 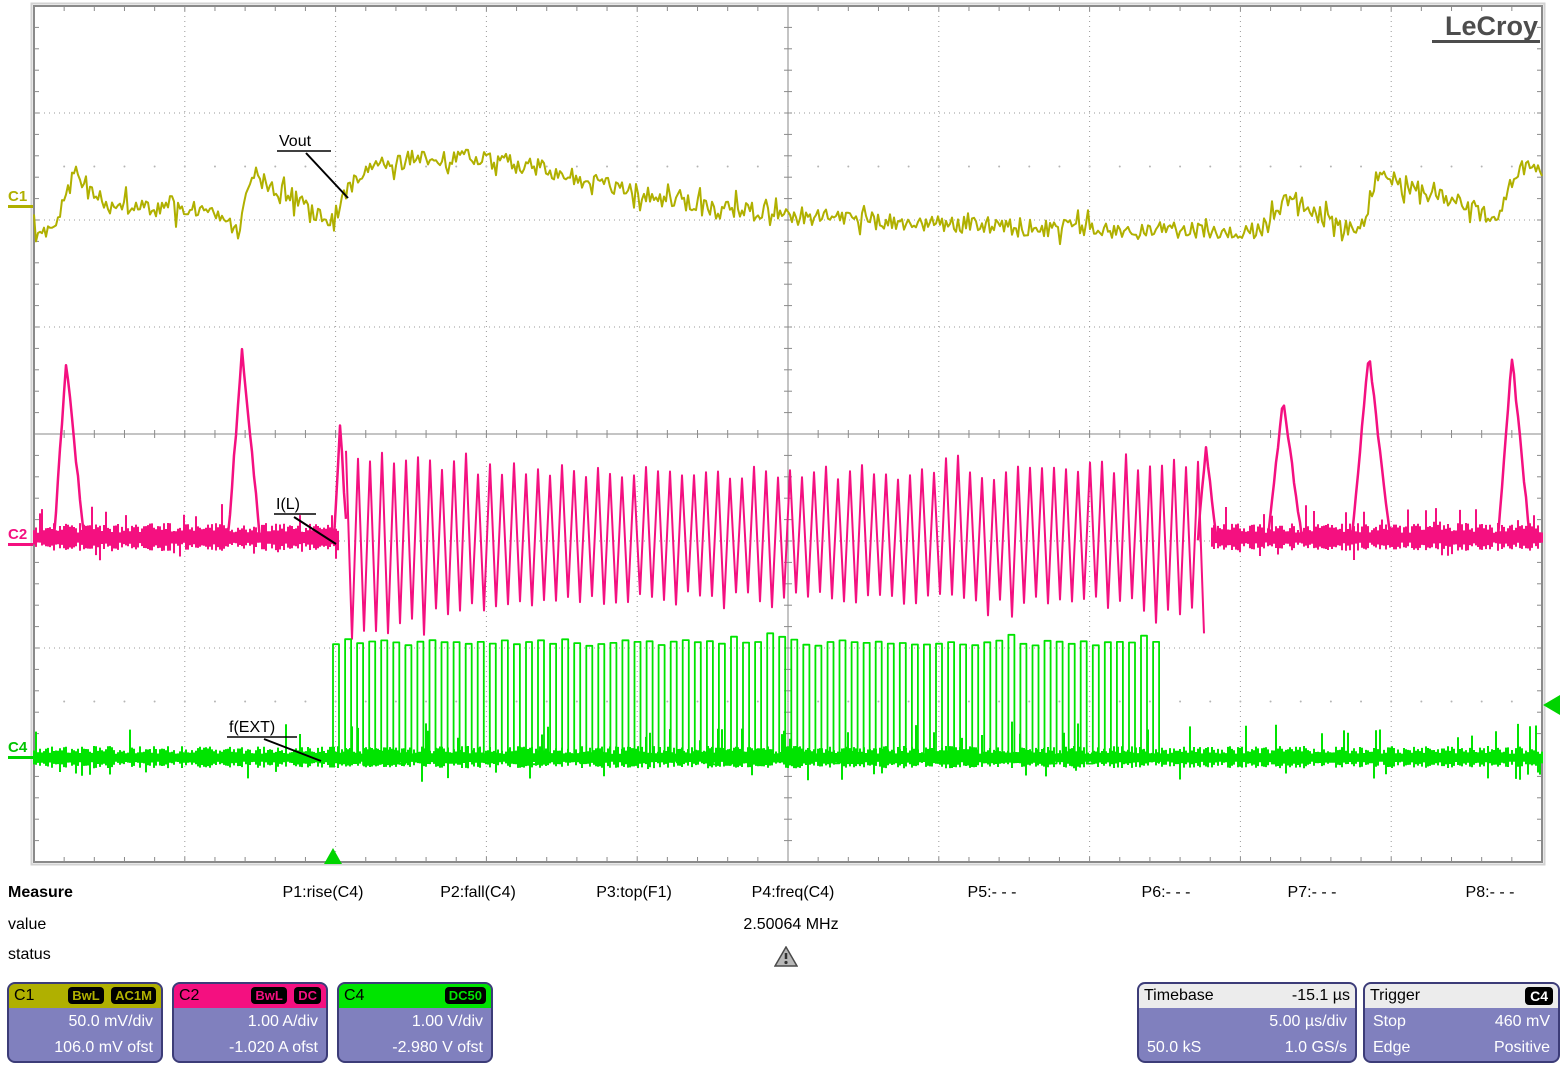 I want to click on measure-title: Measure, so click(x=40, y=892).